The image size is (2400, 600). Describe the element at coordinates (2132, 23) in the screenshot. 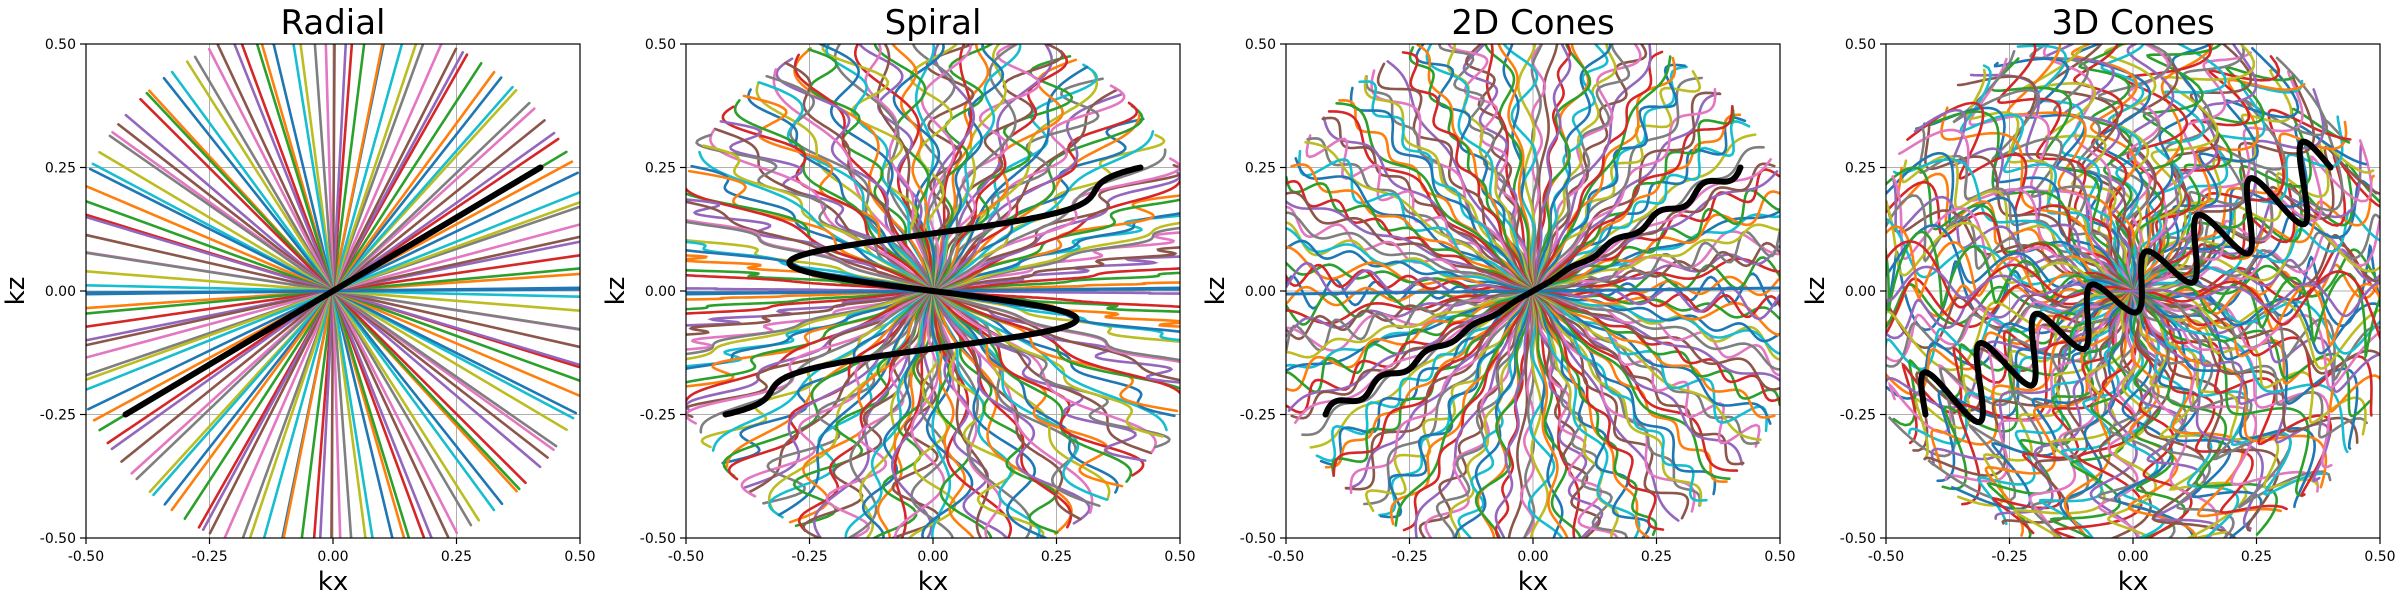

I see `chart-title: 3D Cones` at that location.